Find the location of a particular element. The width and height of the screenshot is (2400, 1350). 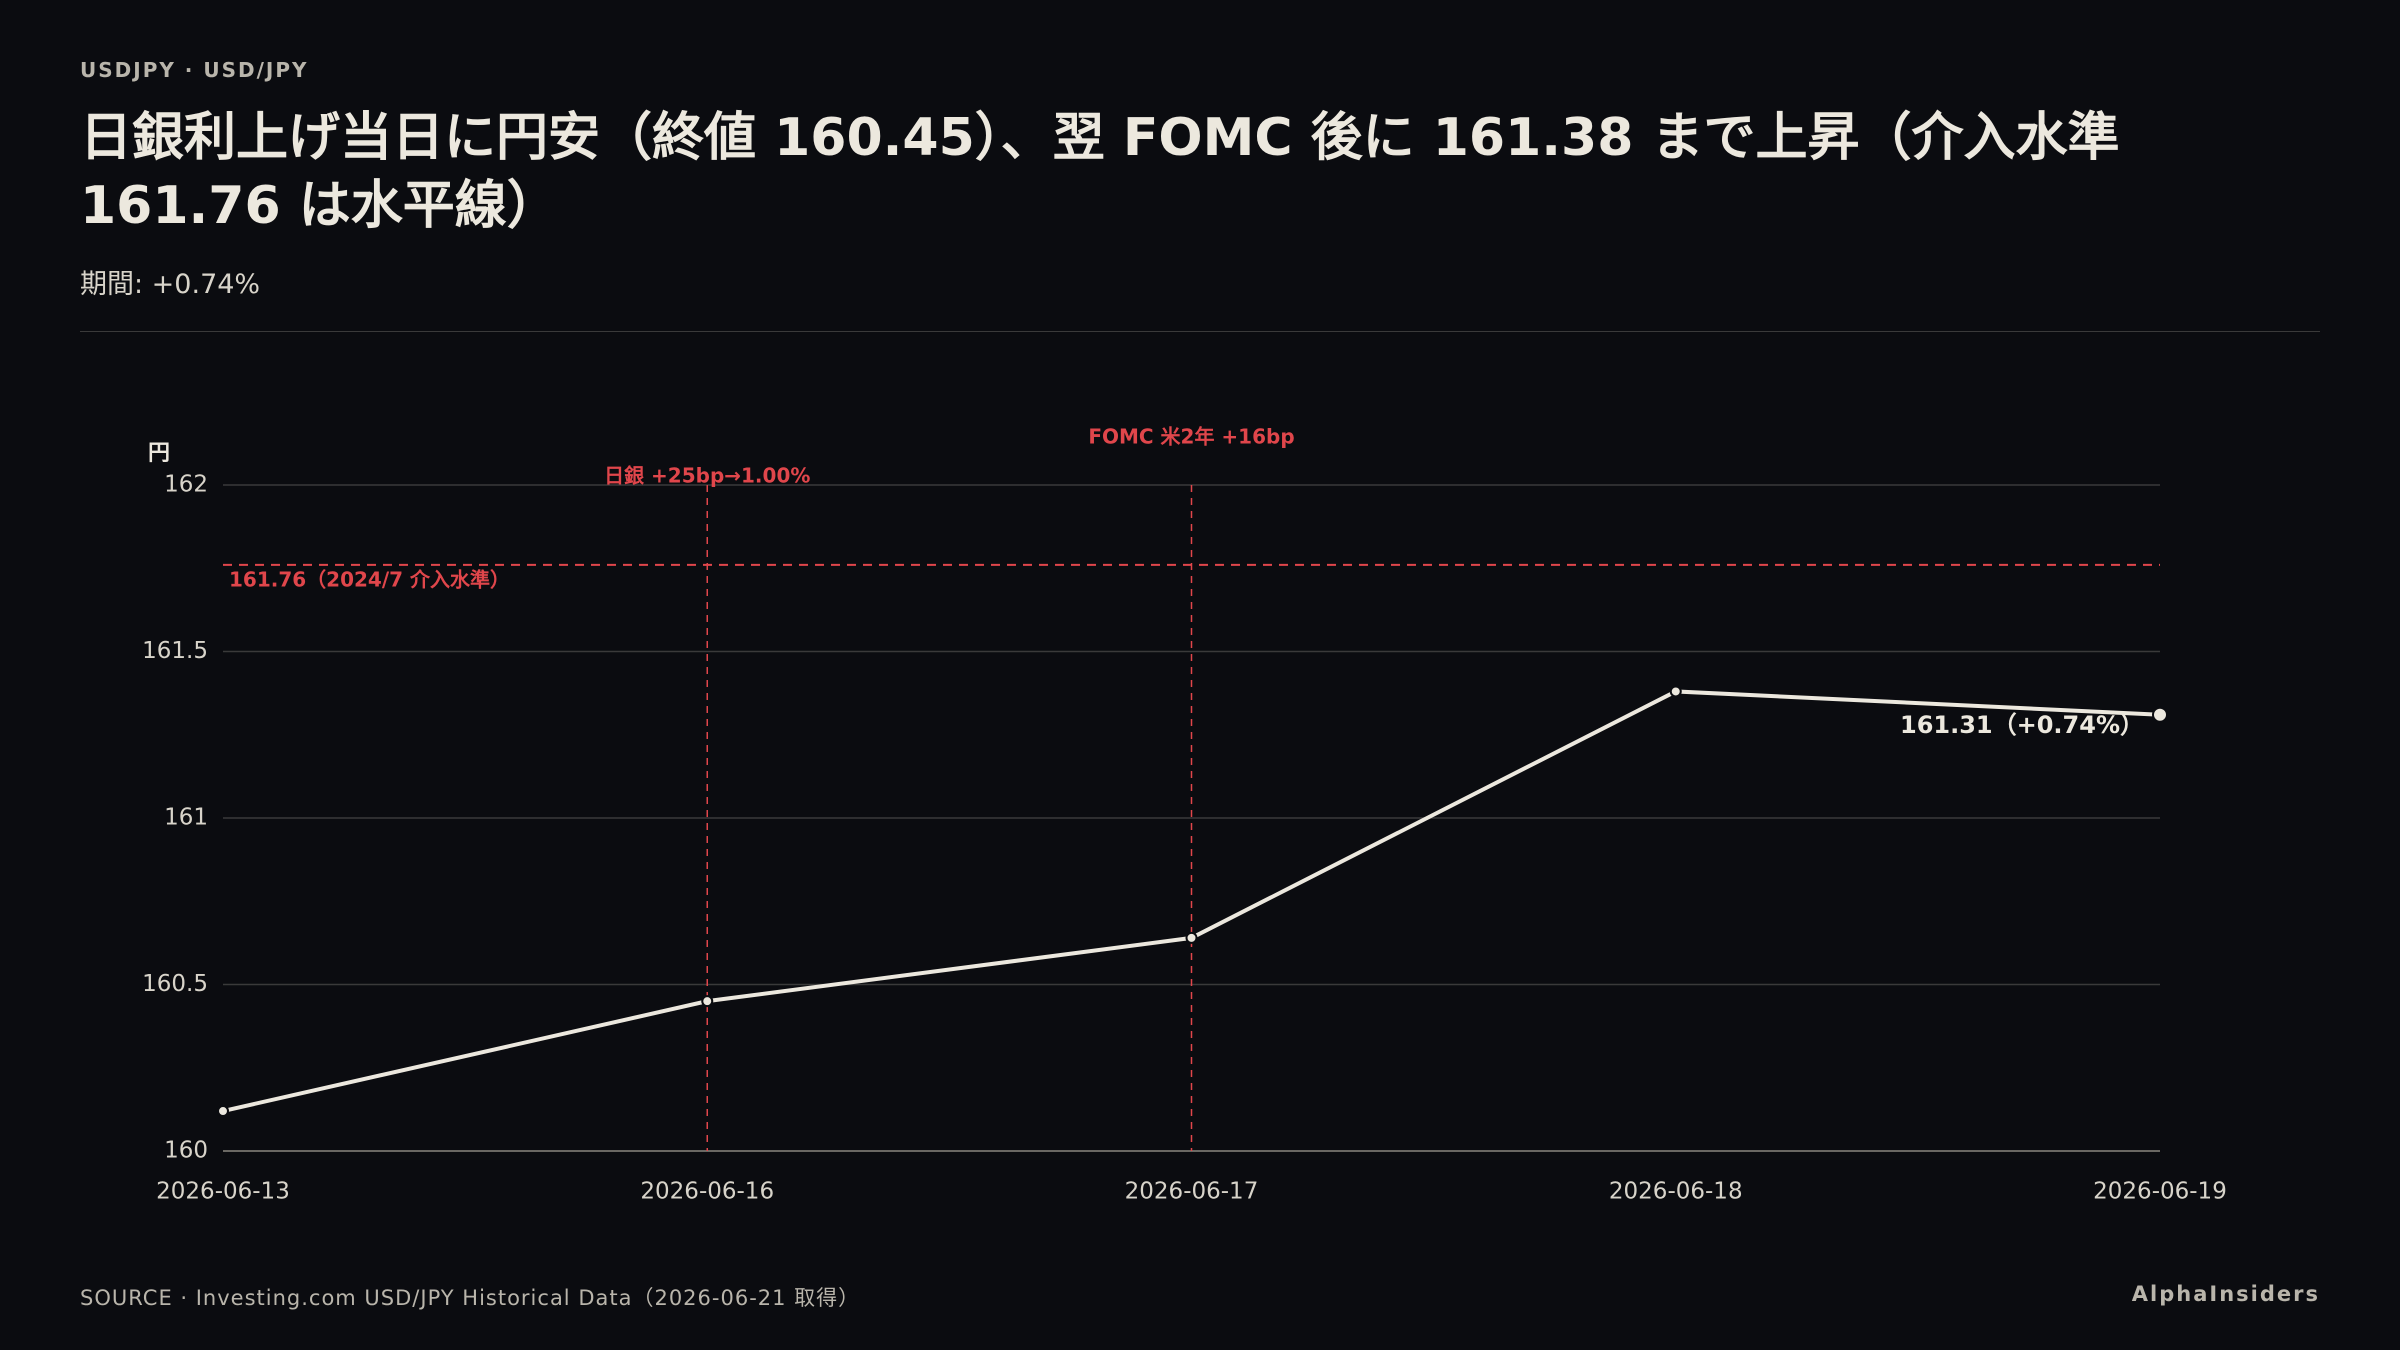

x-tick-label: 2026-06-19 is located at coordinates (2160, 1192).